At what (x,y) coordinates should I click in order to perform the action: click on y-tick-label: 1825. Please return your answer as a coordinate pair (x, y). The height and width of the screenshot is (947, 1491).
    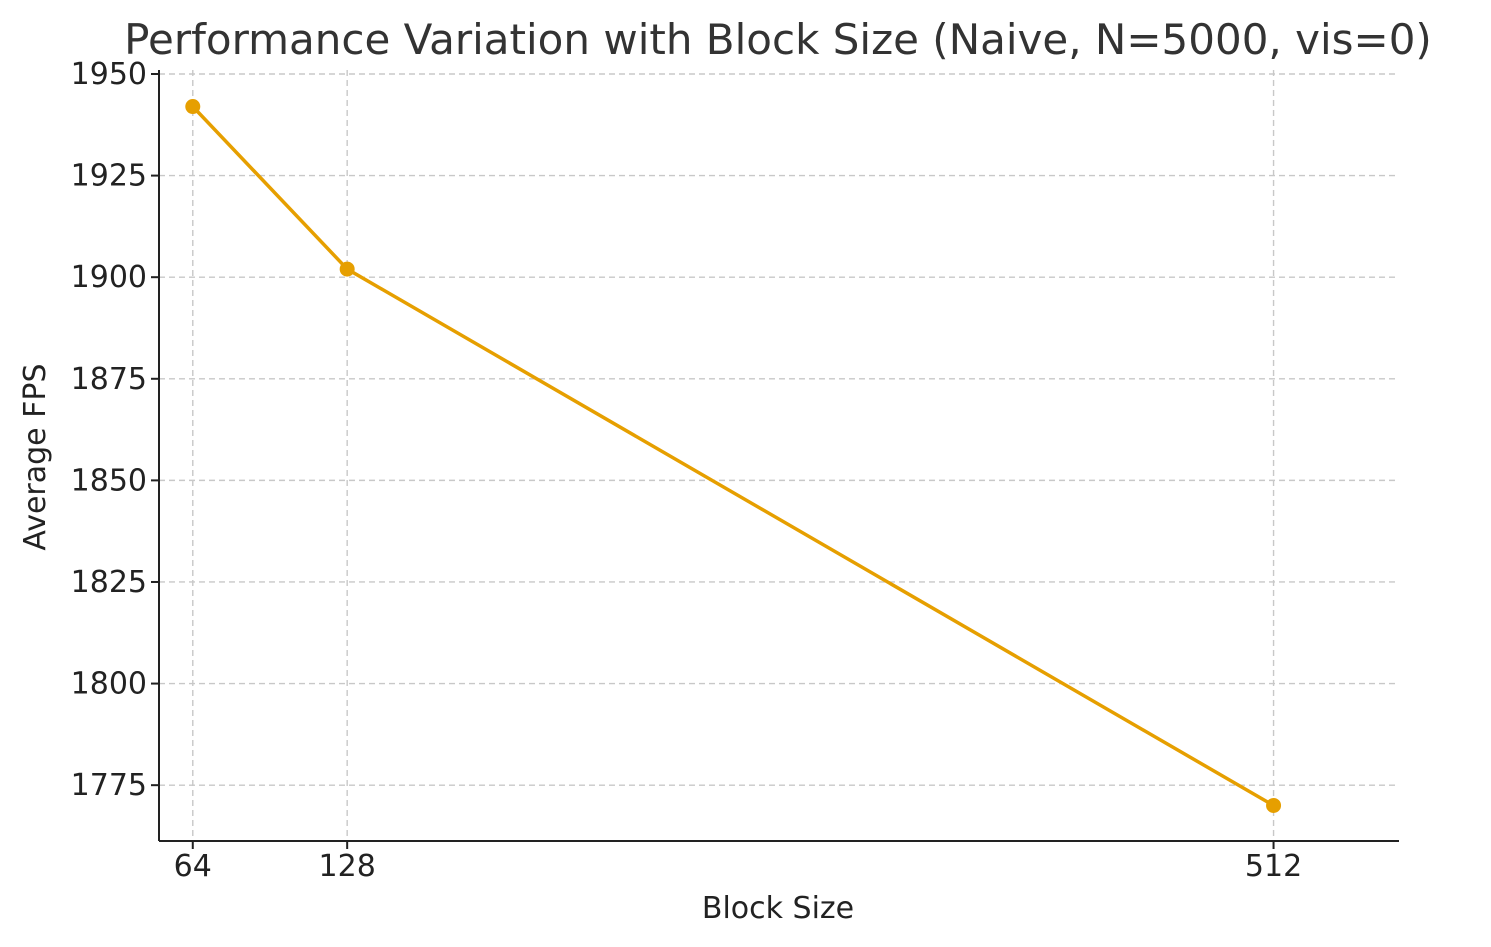
    Looking at the image, I should click on (109, 582).